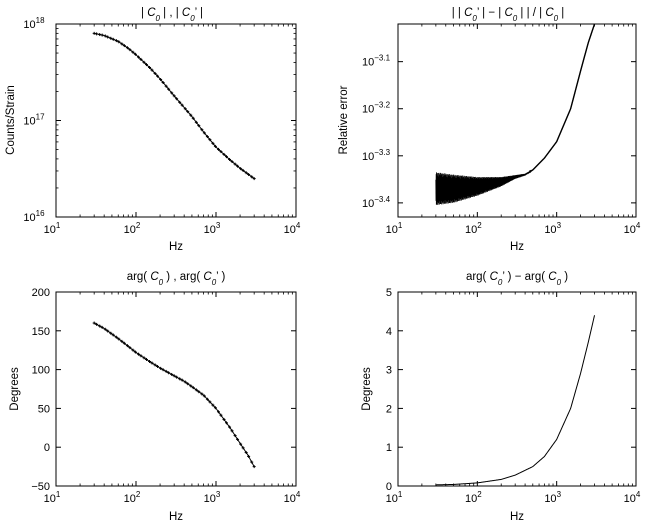  Describe the element at coordinates (176, 279) in the screenshot. I see `title-phase: arg( C0 ) , arg( C0’ )` at that location.